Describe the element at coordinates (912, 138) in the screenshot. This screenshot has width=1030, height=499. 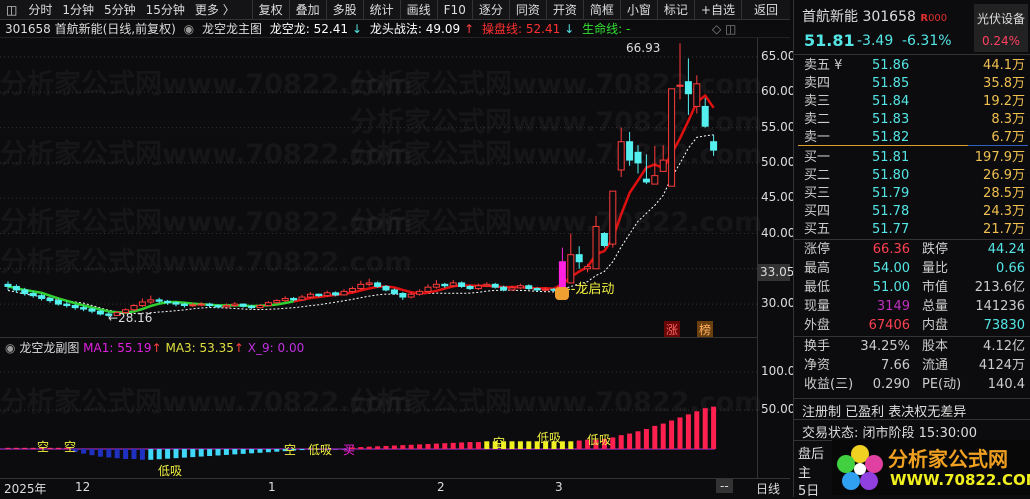
I see `ask-row: 卖一 51.82 6.7万` at that location.